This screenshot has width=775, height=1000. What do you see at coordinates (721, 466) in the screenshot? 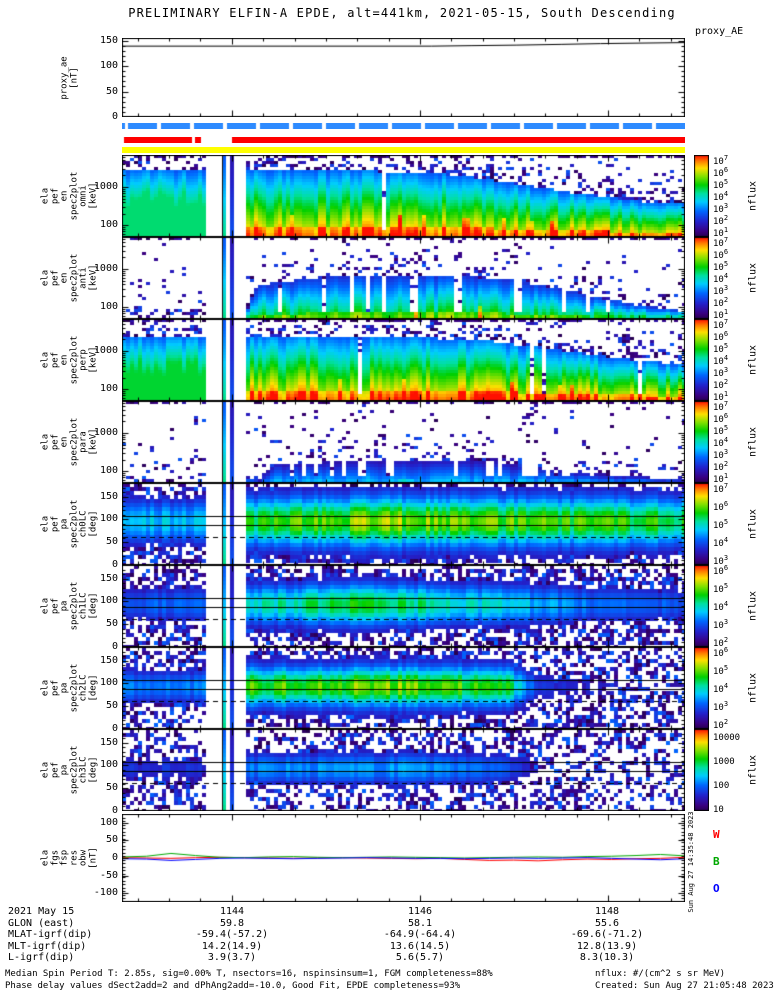
I see `colorbar-tick-para-5: 10²` at bounding box center [721, 466].